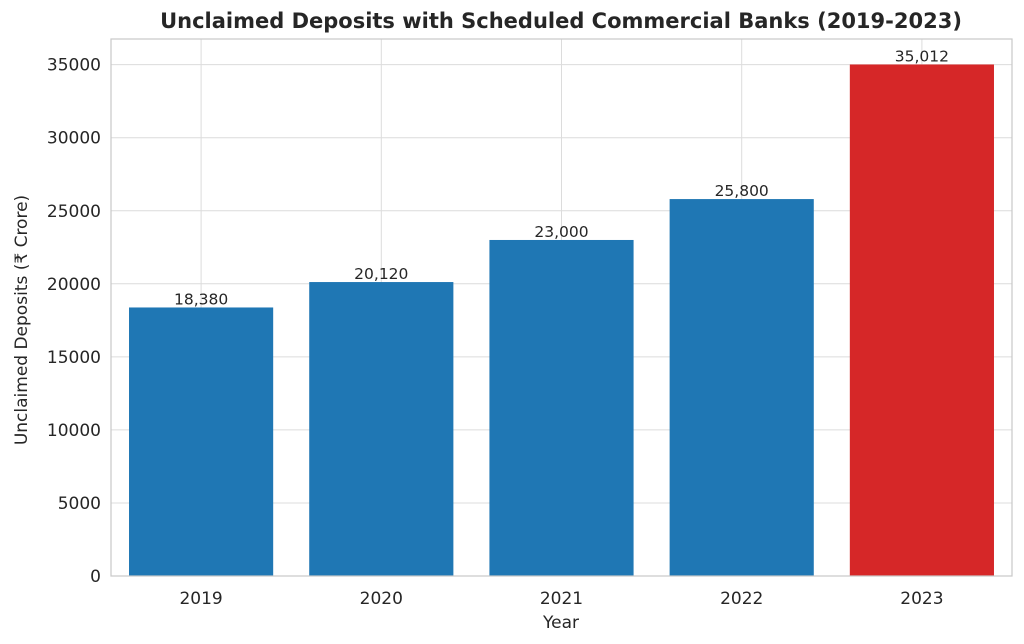 The width and height of the screenshot is (1024, 644). What do you see at coordinates (74, 321) in the screenshot?
I see `y-axis-ticks: 0 5000 10000 15000 20000 25000 30000 35000` at bounding box center [74, 321].